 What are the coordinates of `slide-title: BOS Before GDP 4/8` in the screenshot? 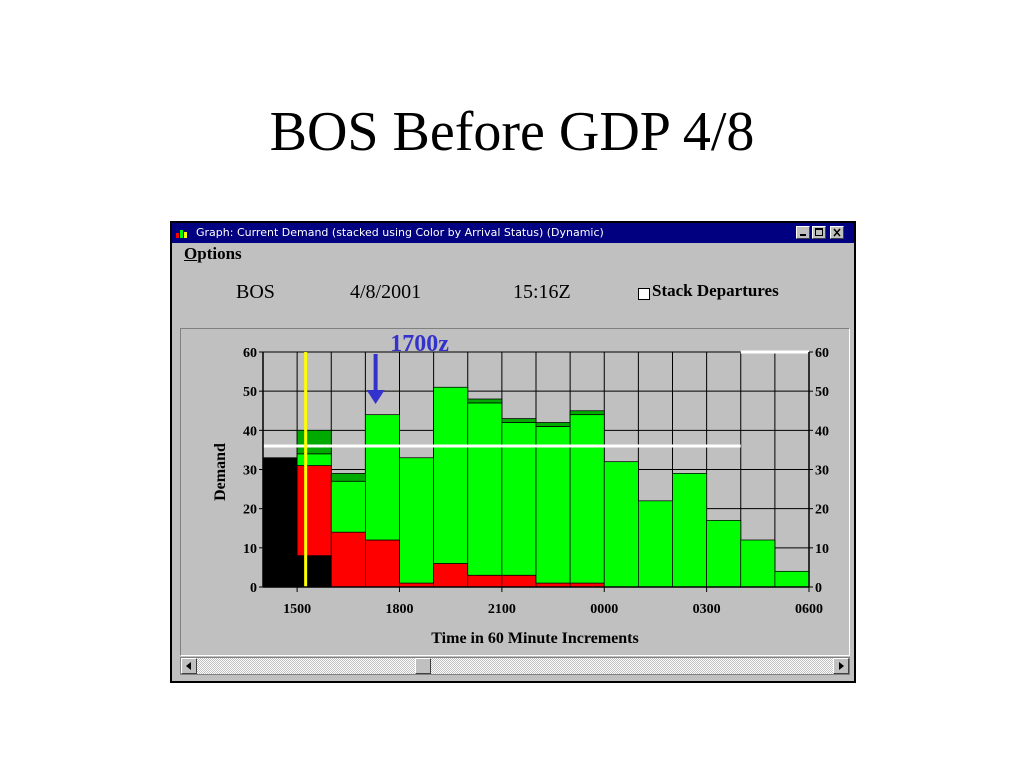 It's located at (512, 132).